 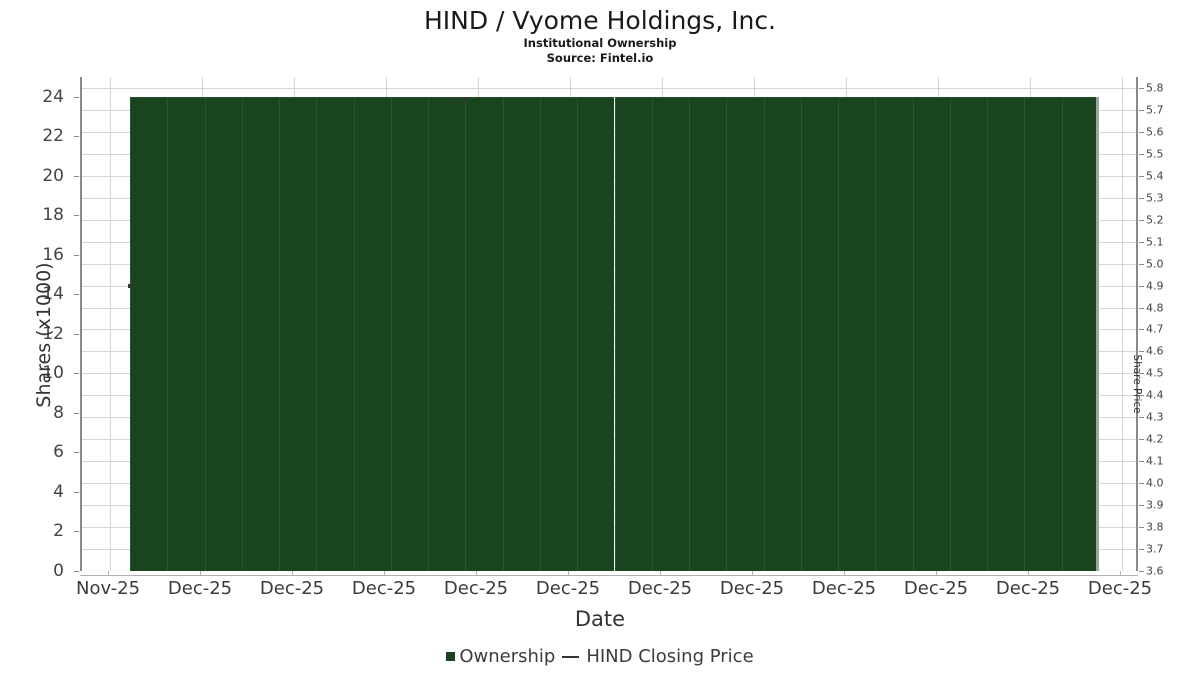 What do you see at coordinates (600, 43) in the screenshot?
I see `chart-subtitle: Institutional Ownership` at bounding box center [600, 43].